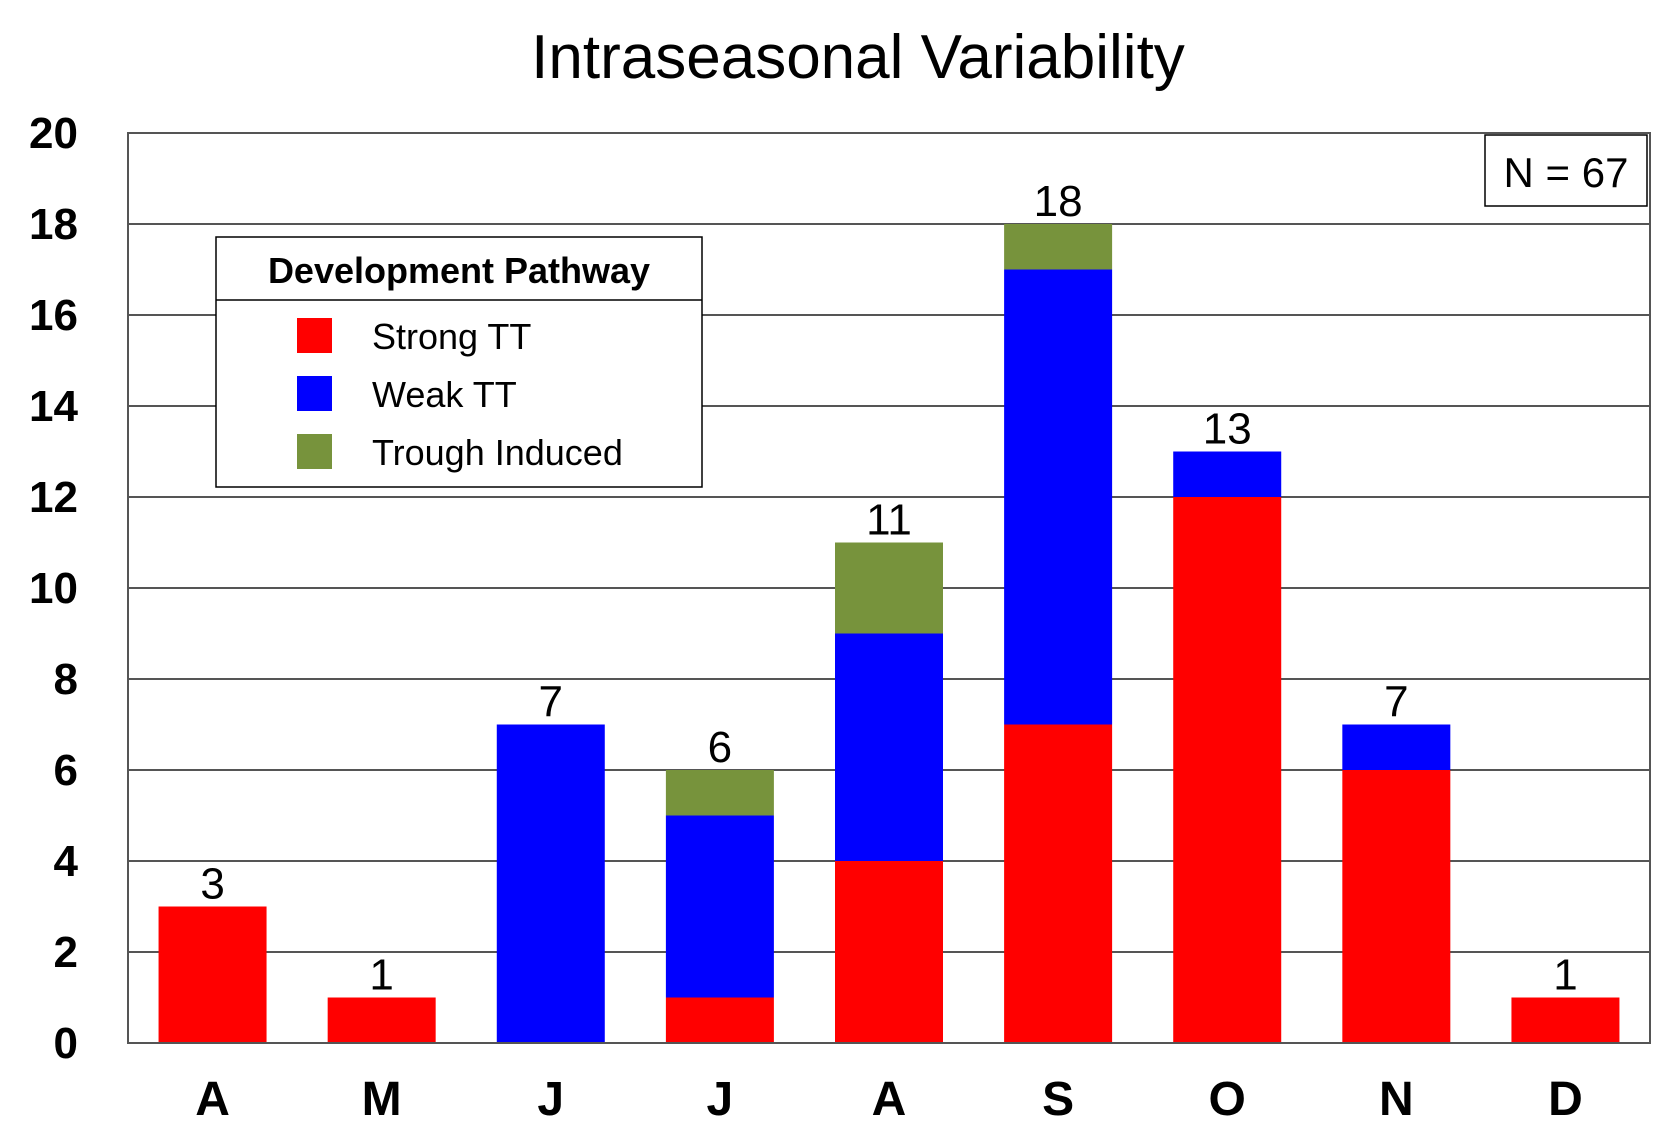 This screenshot has width=1674, height=1137. What do you see at coordinates (444, 394) in the screenshot?
I see `legend-label: Weak TT` at bounding box center [444, 394].